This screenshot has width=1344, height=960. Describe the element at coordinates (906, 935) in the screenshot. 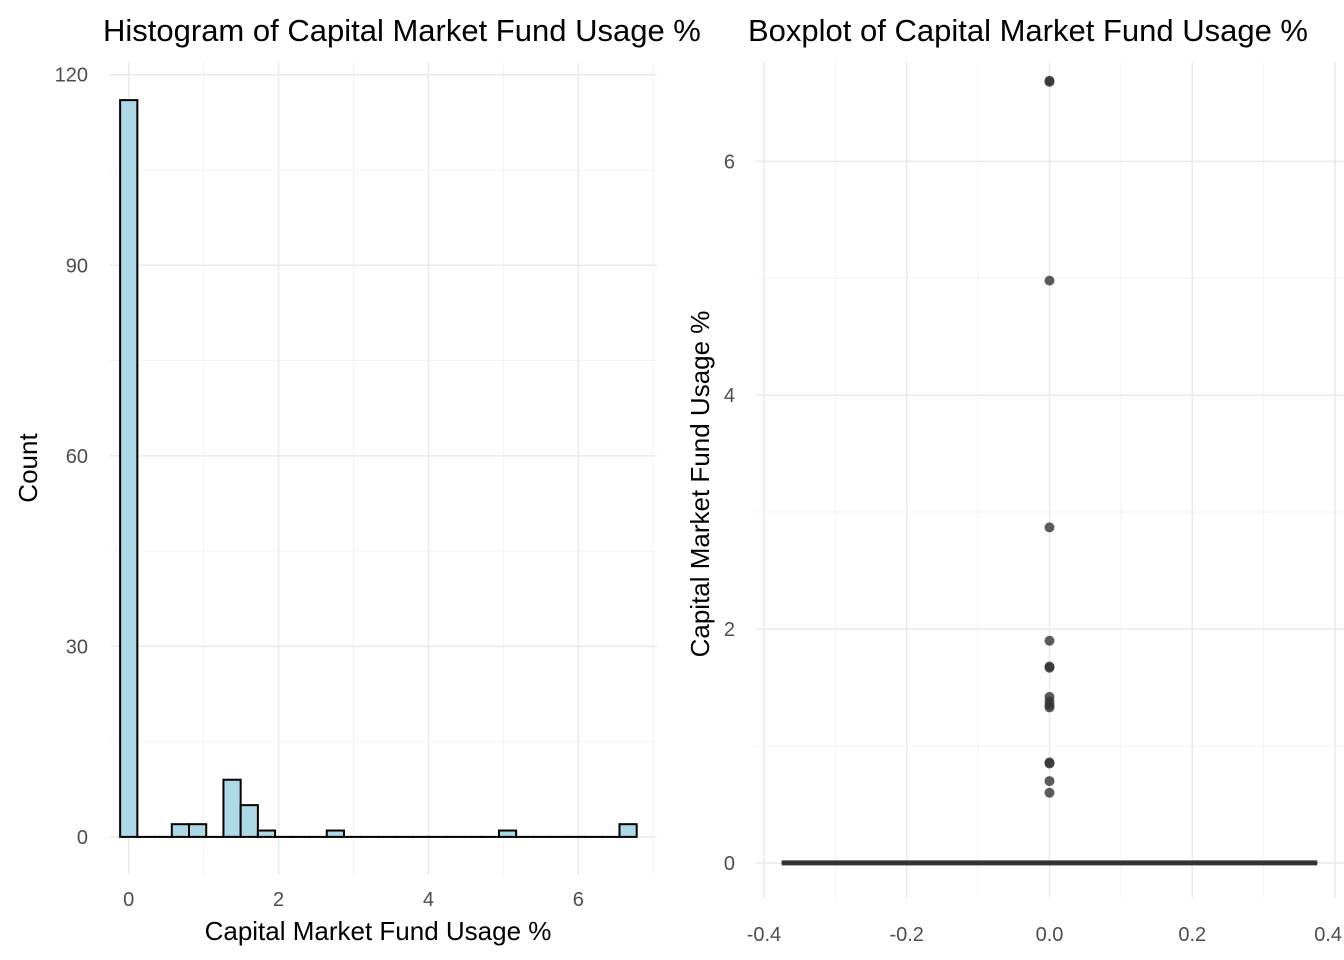

I see `x-tick-label: -0.2` at that location.